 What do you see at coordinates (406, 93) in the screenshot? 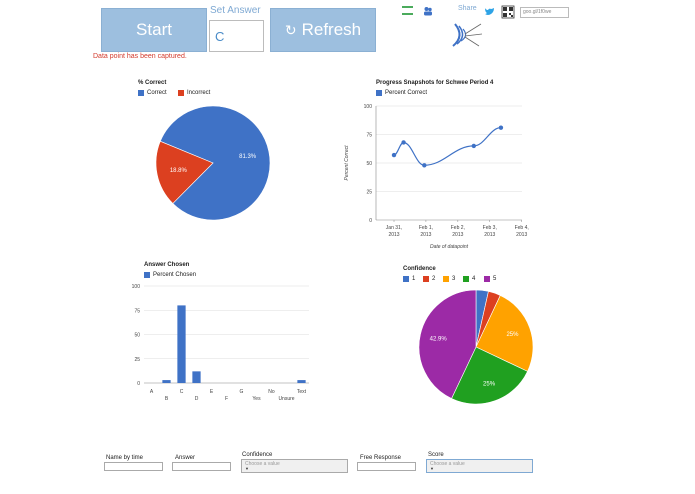
I see `legend-label: Percent Correct` at bounding box center [406, 93].